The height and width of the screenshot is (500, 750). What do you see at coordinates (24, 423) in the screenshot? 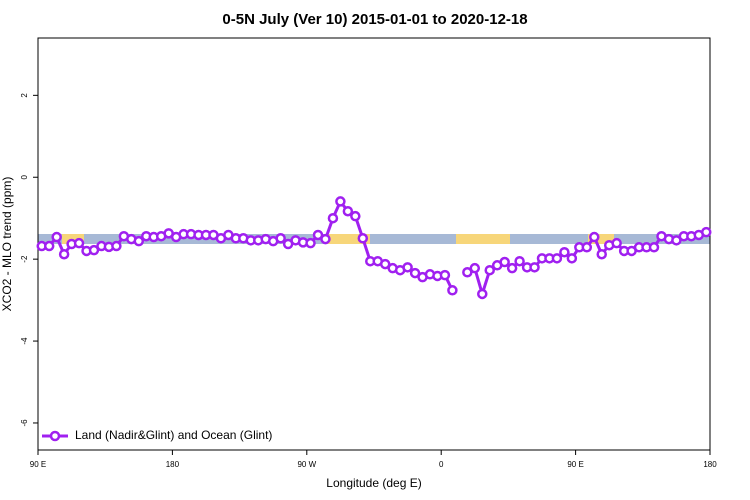
I see `y-tick-label: -6` at bounding box center [24, 423].